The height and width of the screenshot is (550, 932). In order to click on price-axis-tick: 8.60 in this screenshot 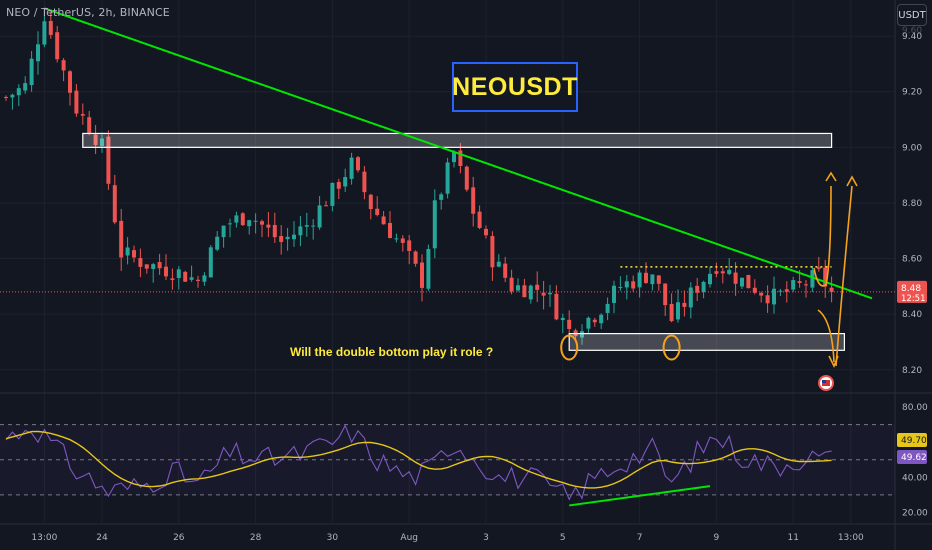, I will do `click(912, 260)`.